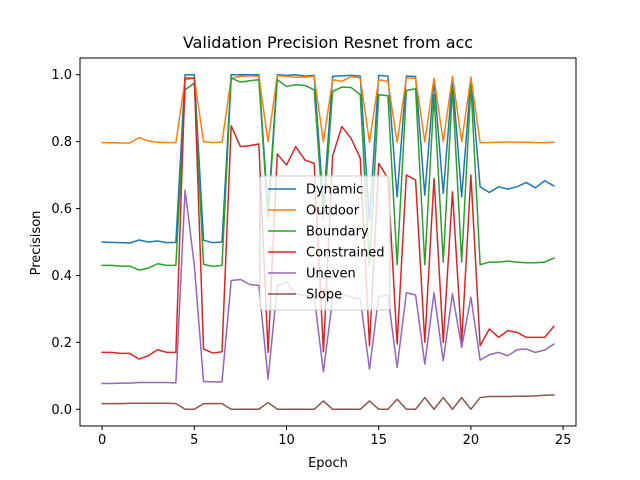  I want to click on legend-label-constrained: Constrained, so click(345, 253).